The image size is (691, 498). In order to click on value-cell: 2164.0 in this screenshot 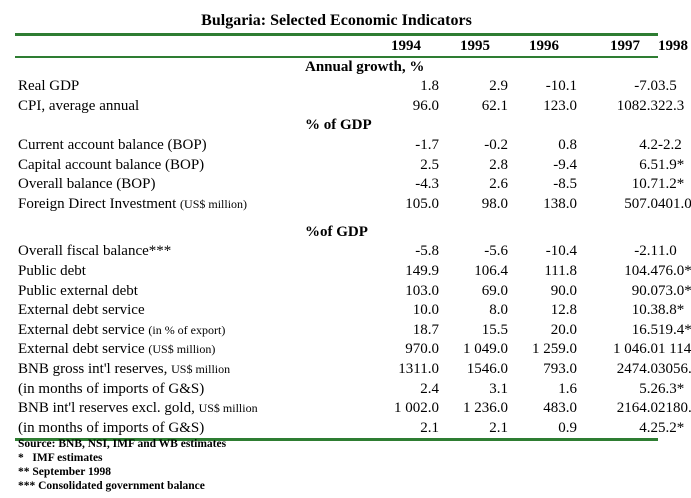, I will do `click(637, 408)`.